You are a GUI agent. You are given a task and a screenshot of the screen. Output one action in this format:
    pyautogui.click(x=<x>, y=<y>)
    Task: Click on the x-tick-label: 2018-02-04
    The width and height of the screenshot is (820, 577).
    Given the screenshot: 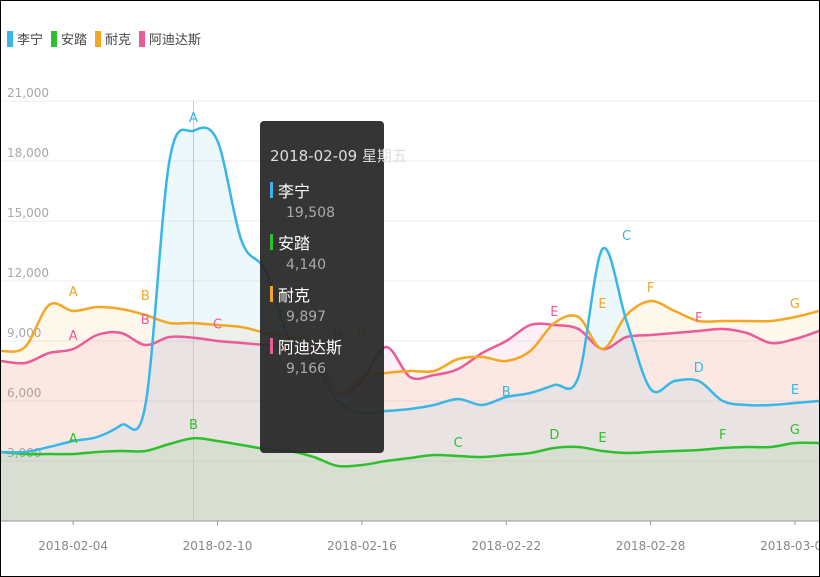 What is the action you would take?
    pyautogui.click(x=73, y=546)
    